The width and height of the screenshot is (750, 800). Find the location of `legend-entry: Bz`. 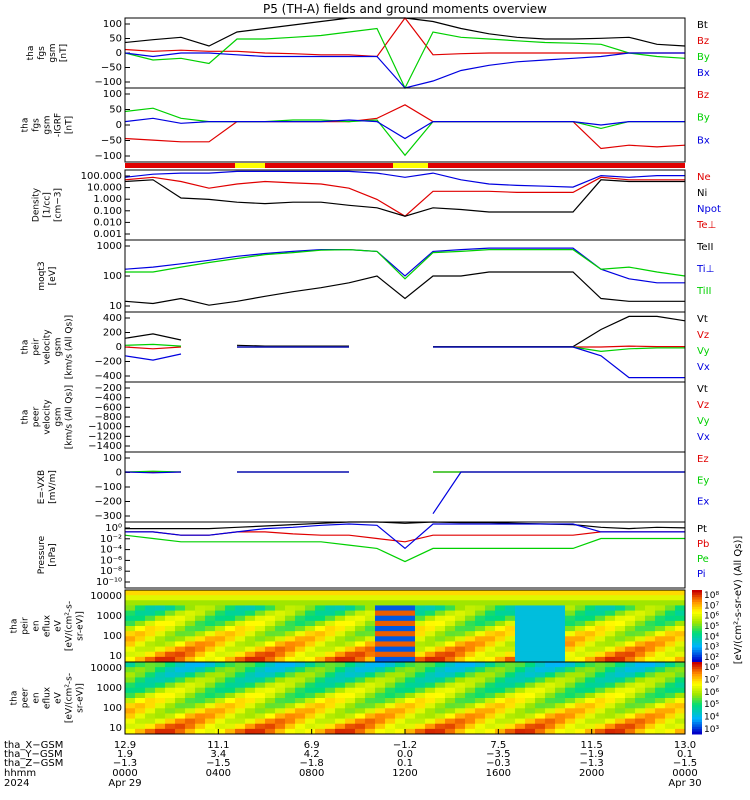

legend-entry: Bz is located at coordinates (703, 95).